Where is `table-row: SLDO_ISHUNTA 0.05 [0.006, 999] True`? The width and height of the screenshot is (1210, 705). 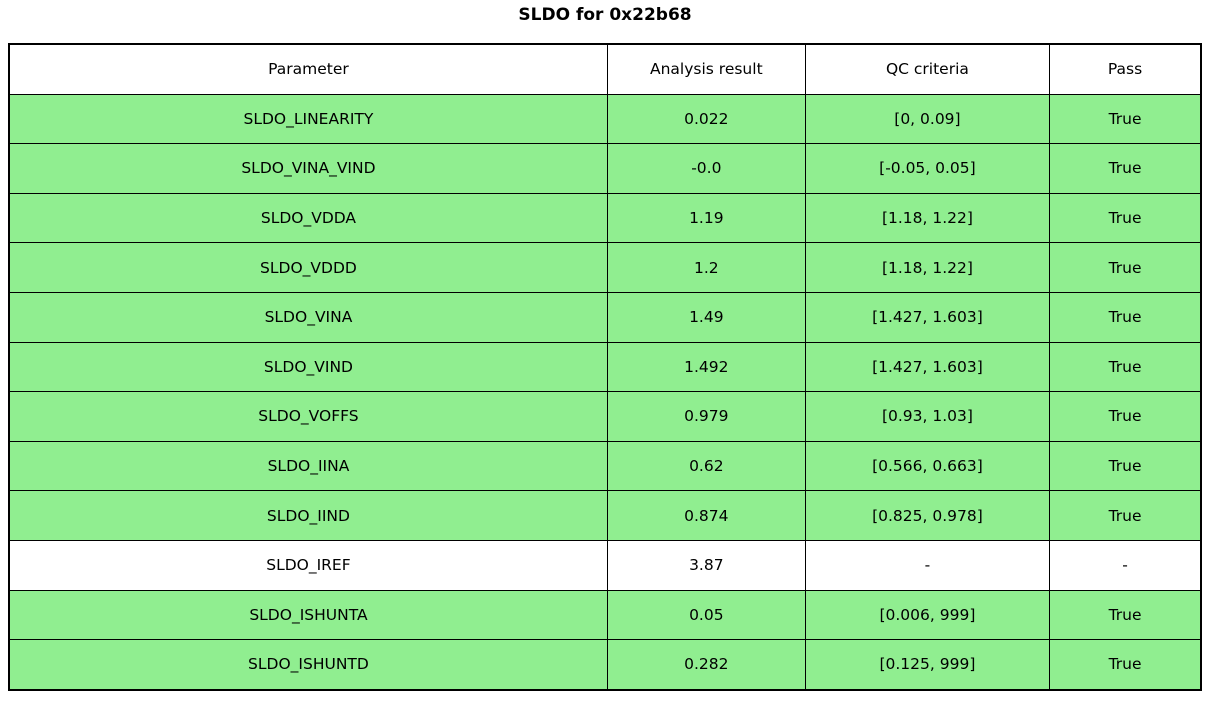 table-row: SLDO_ISHUNTA 0.05 [0.006, 999] True is located at coordinates (605, 615).